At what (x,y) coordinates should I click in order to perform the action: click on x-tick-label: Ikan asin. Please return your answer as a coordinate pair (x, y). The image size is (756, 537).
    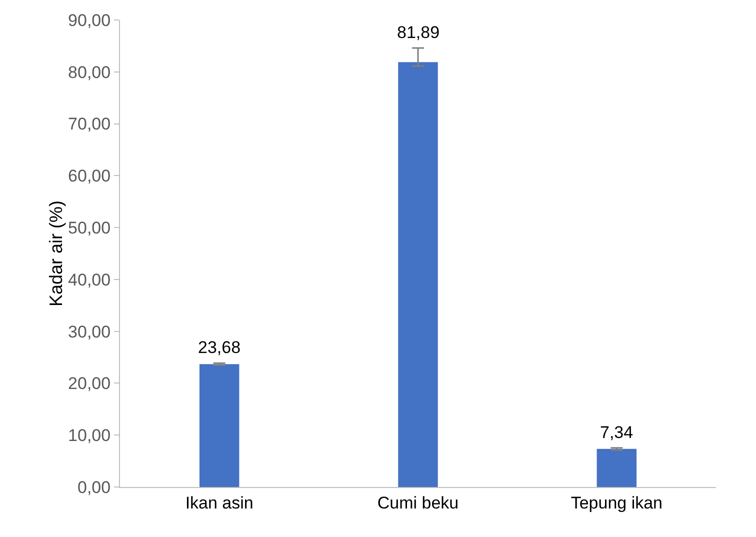
    Looking at the image, I should click on (219, 502).